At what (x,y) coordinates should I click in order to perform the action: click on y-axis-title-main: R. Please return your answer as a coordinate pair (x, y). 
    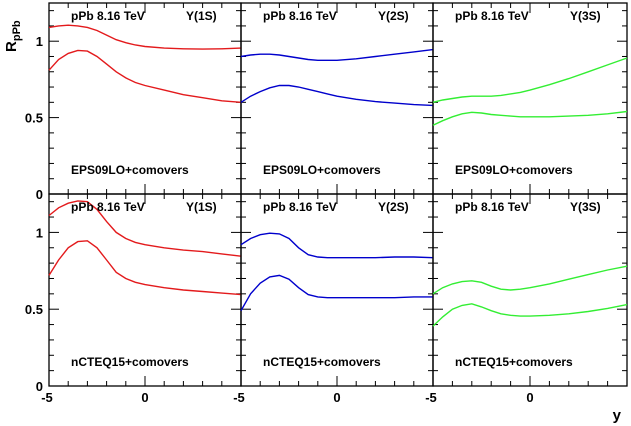
    Looking at the image, I should click on (11, 46).